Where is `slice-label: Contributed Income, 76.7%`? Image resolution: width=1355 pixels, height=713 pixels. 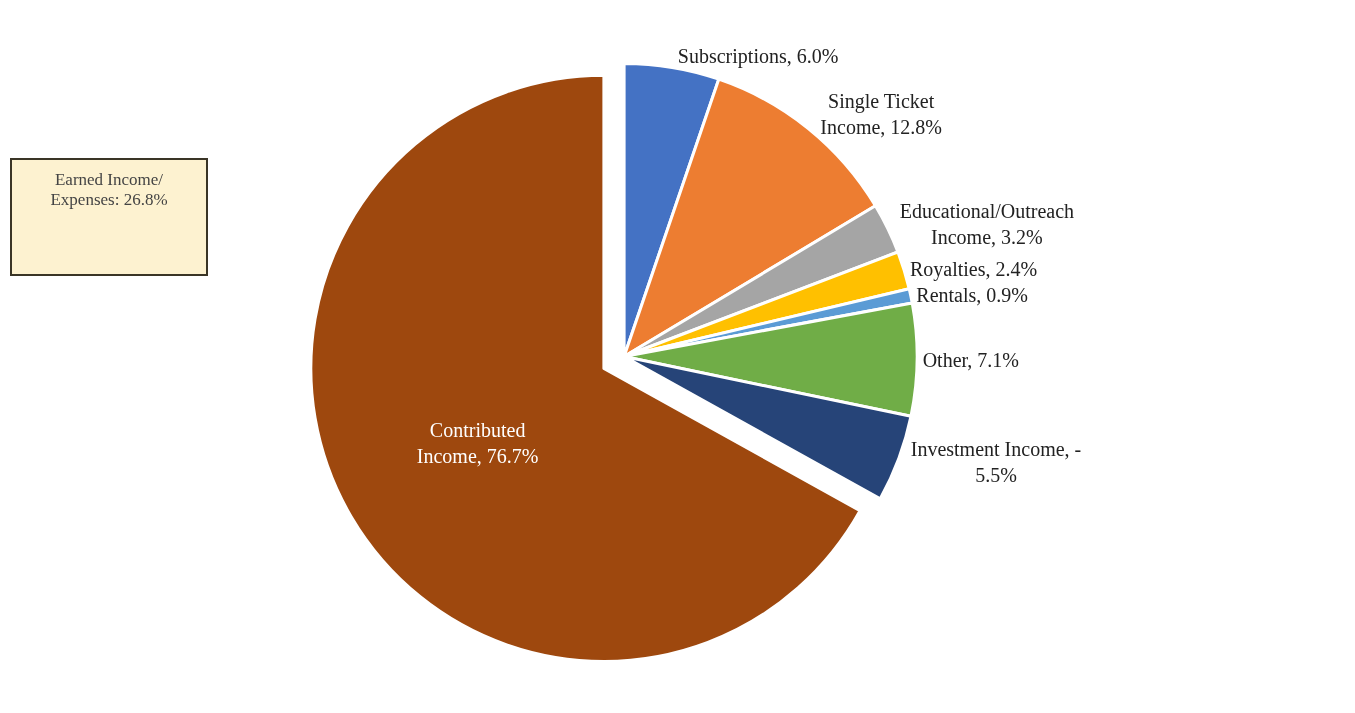 slice-label: Contributed Income, 76.7% is located at coordinates (477, 442).